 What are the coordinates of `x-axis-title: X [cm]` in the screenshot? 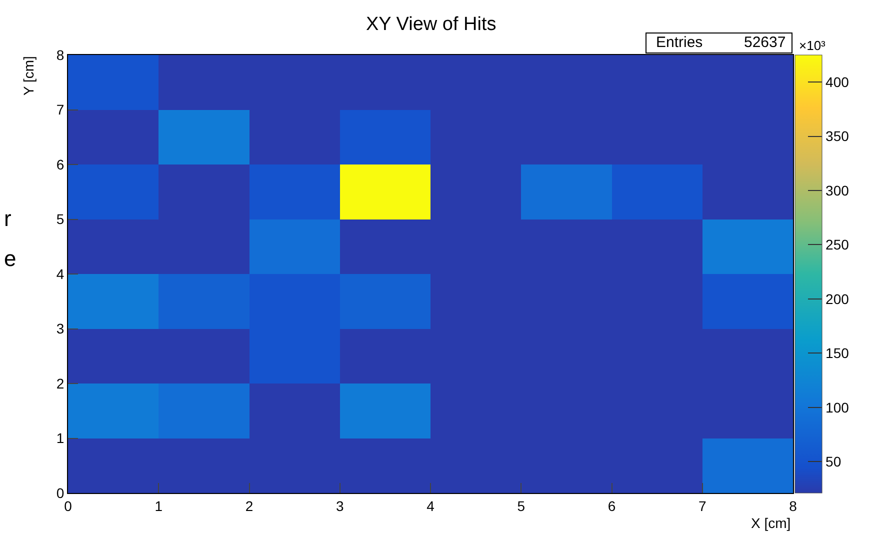 It's located at (771, 523).